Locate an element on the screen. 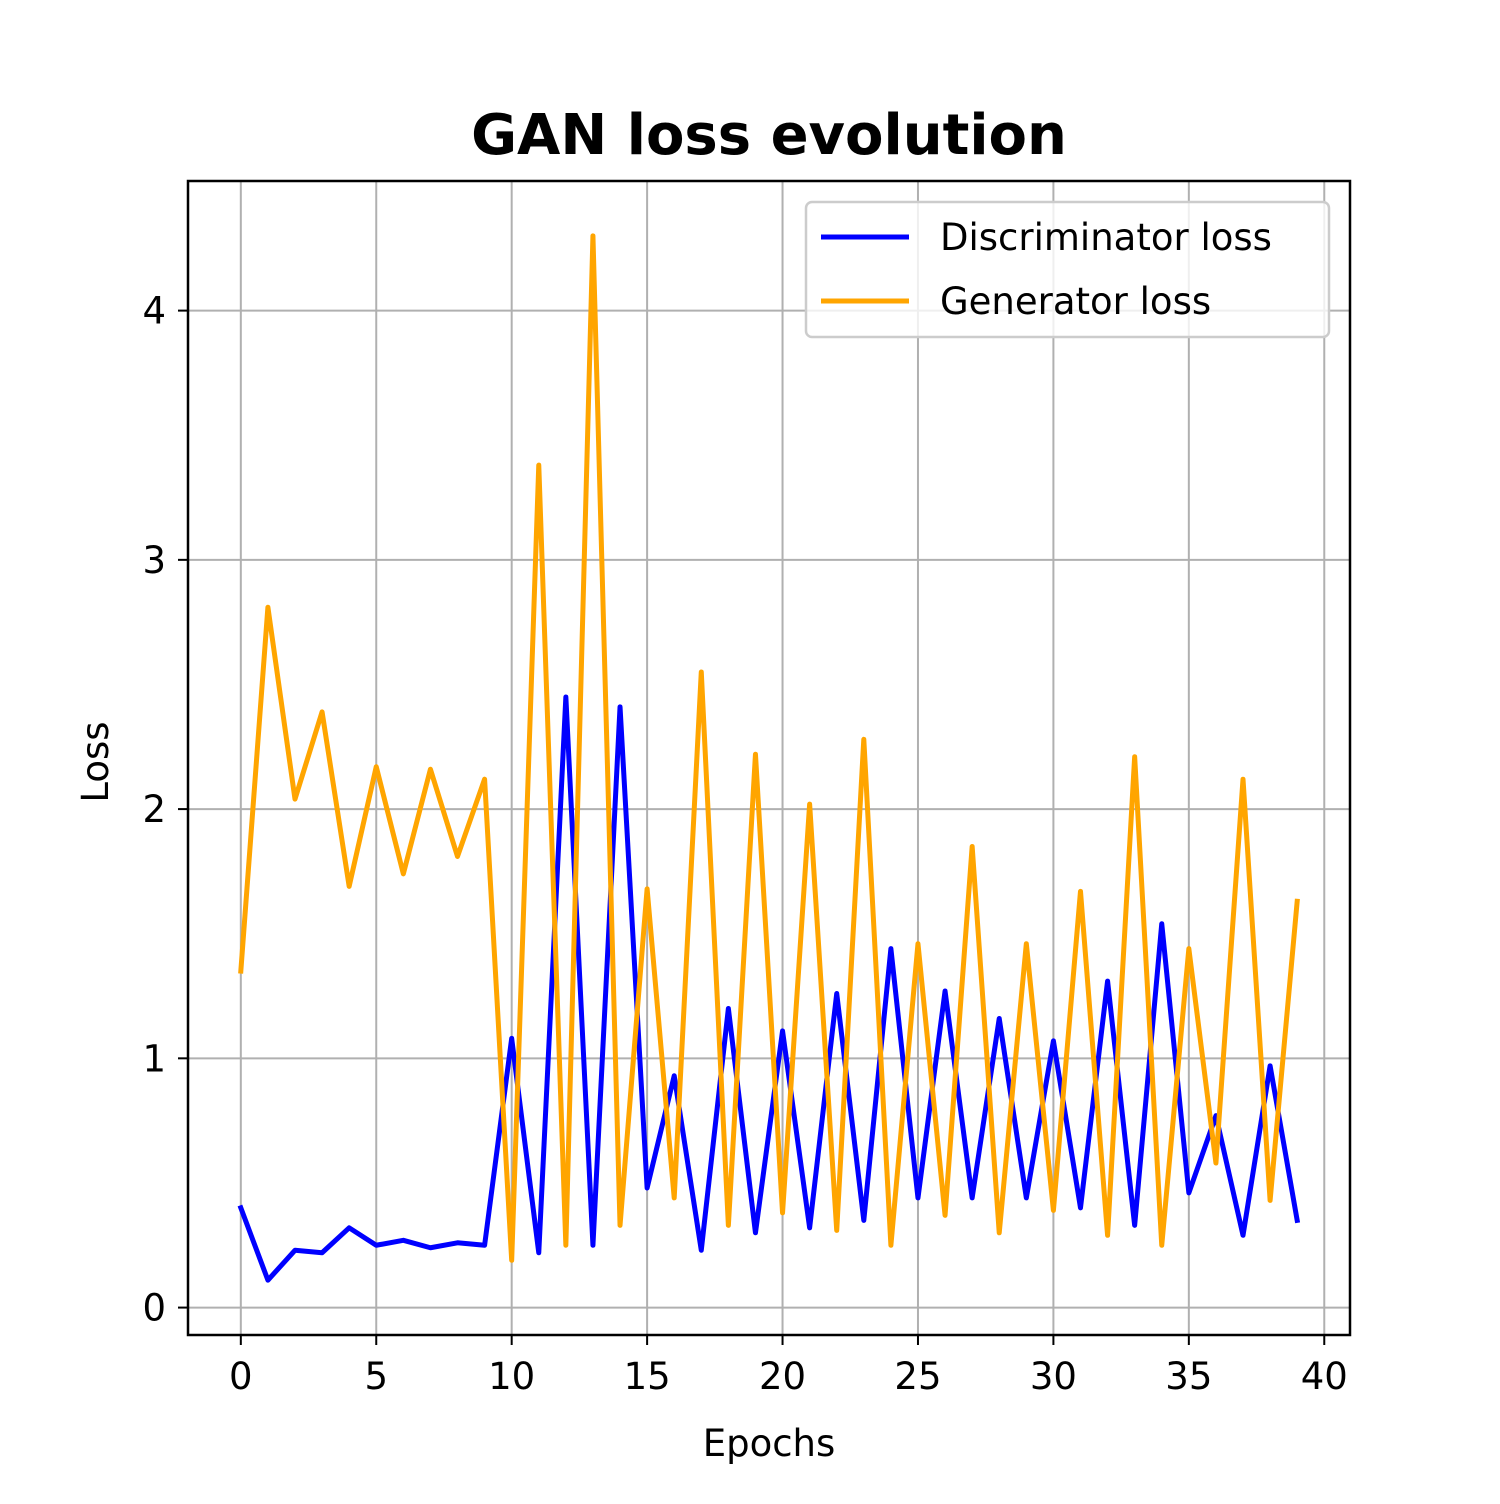 The width and height of the screenshot is (1500, 1504). legend-entry-label: Discriminator loss is located at coordinates (1106, 237).